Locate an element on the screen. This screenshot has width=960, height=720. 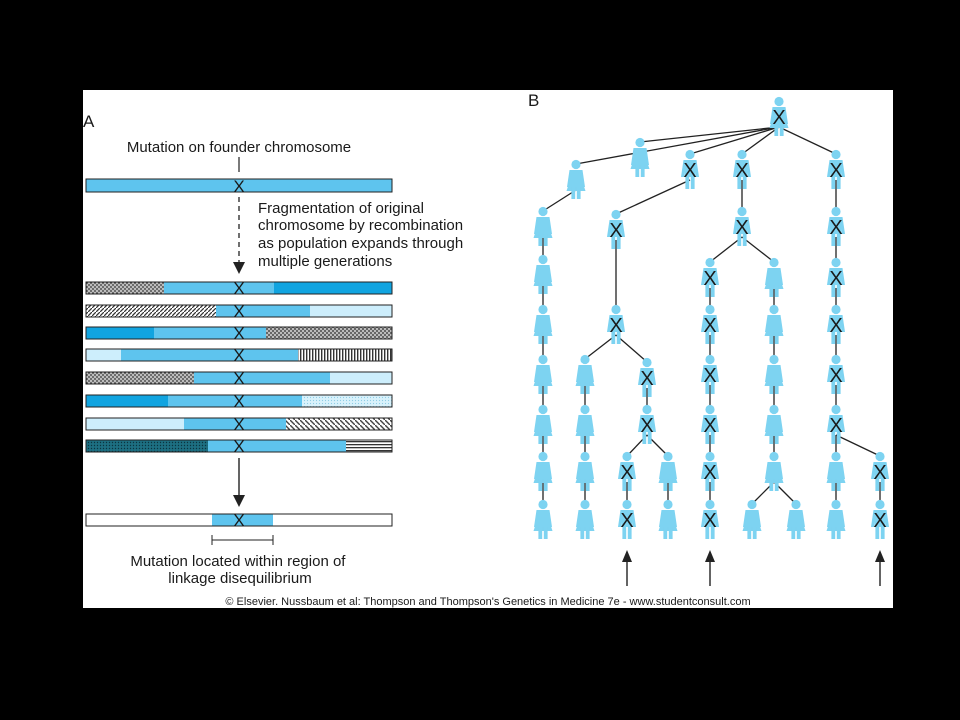
founder-caption: Mutation on founder chromosome is located at coordinates (239, 147).